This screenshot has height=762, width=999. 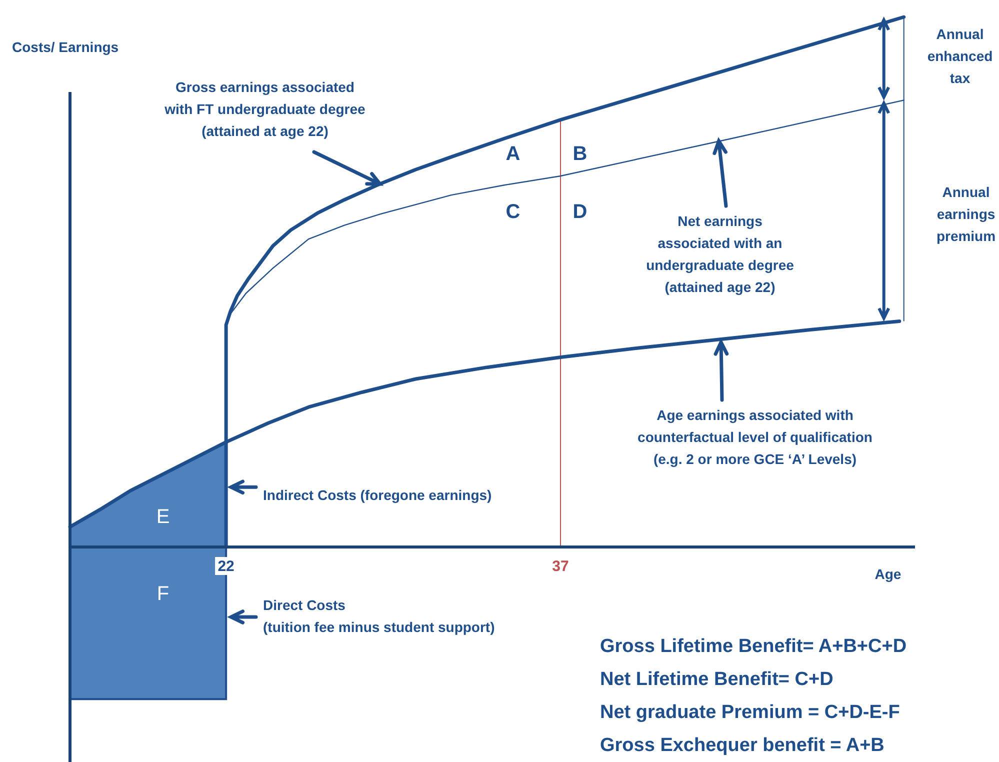 I want to click on annotation: F, so click(x=163, y=594).